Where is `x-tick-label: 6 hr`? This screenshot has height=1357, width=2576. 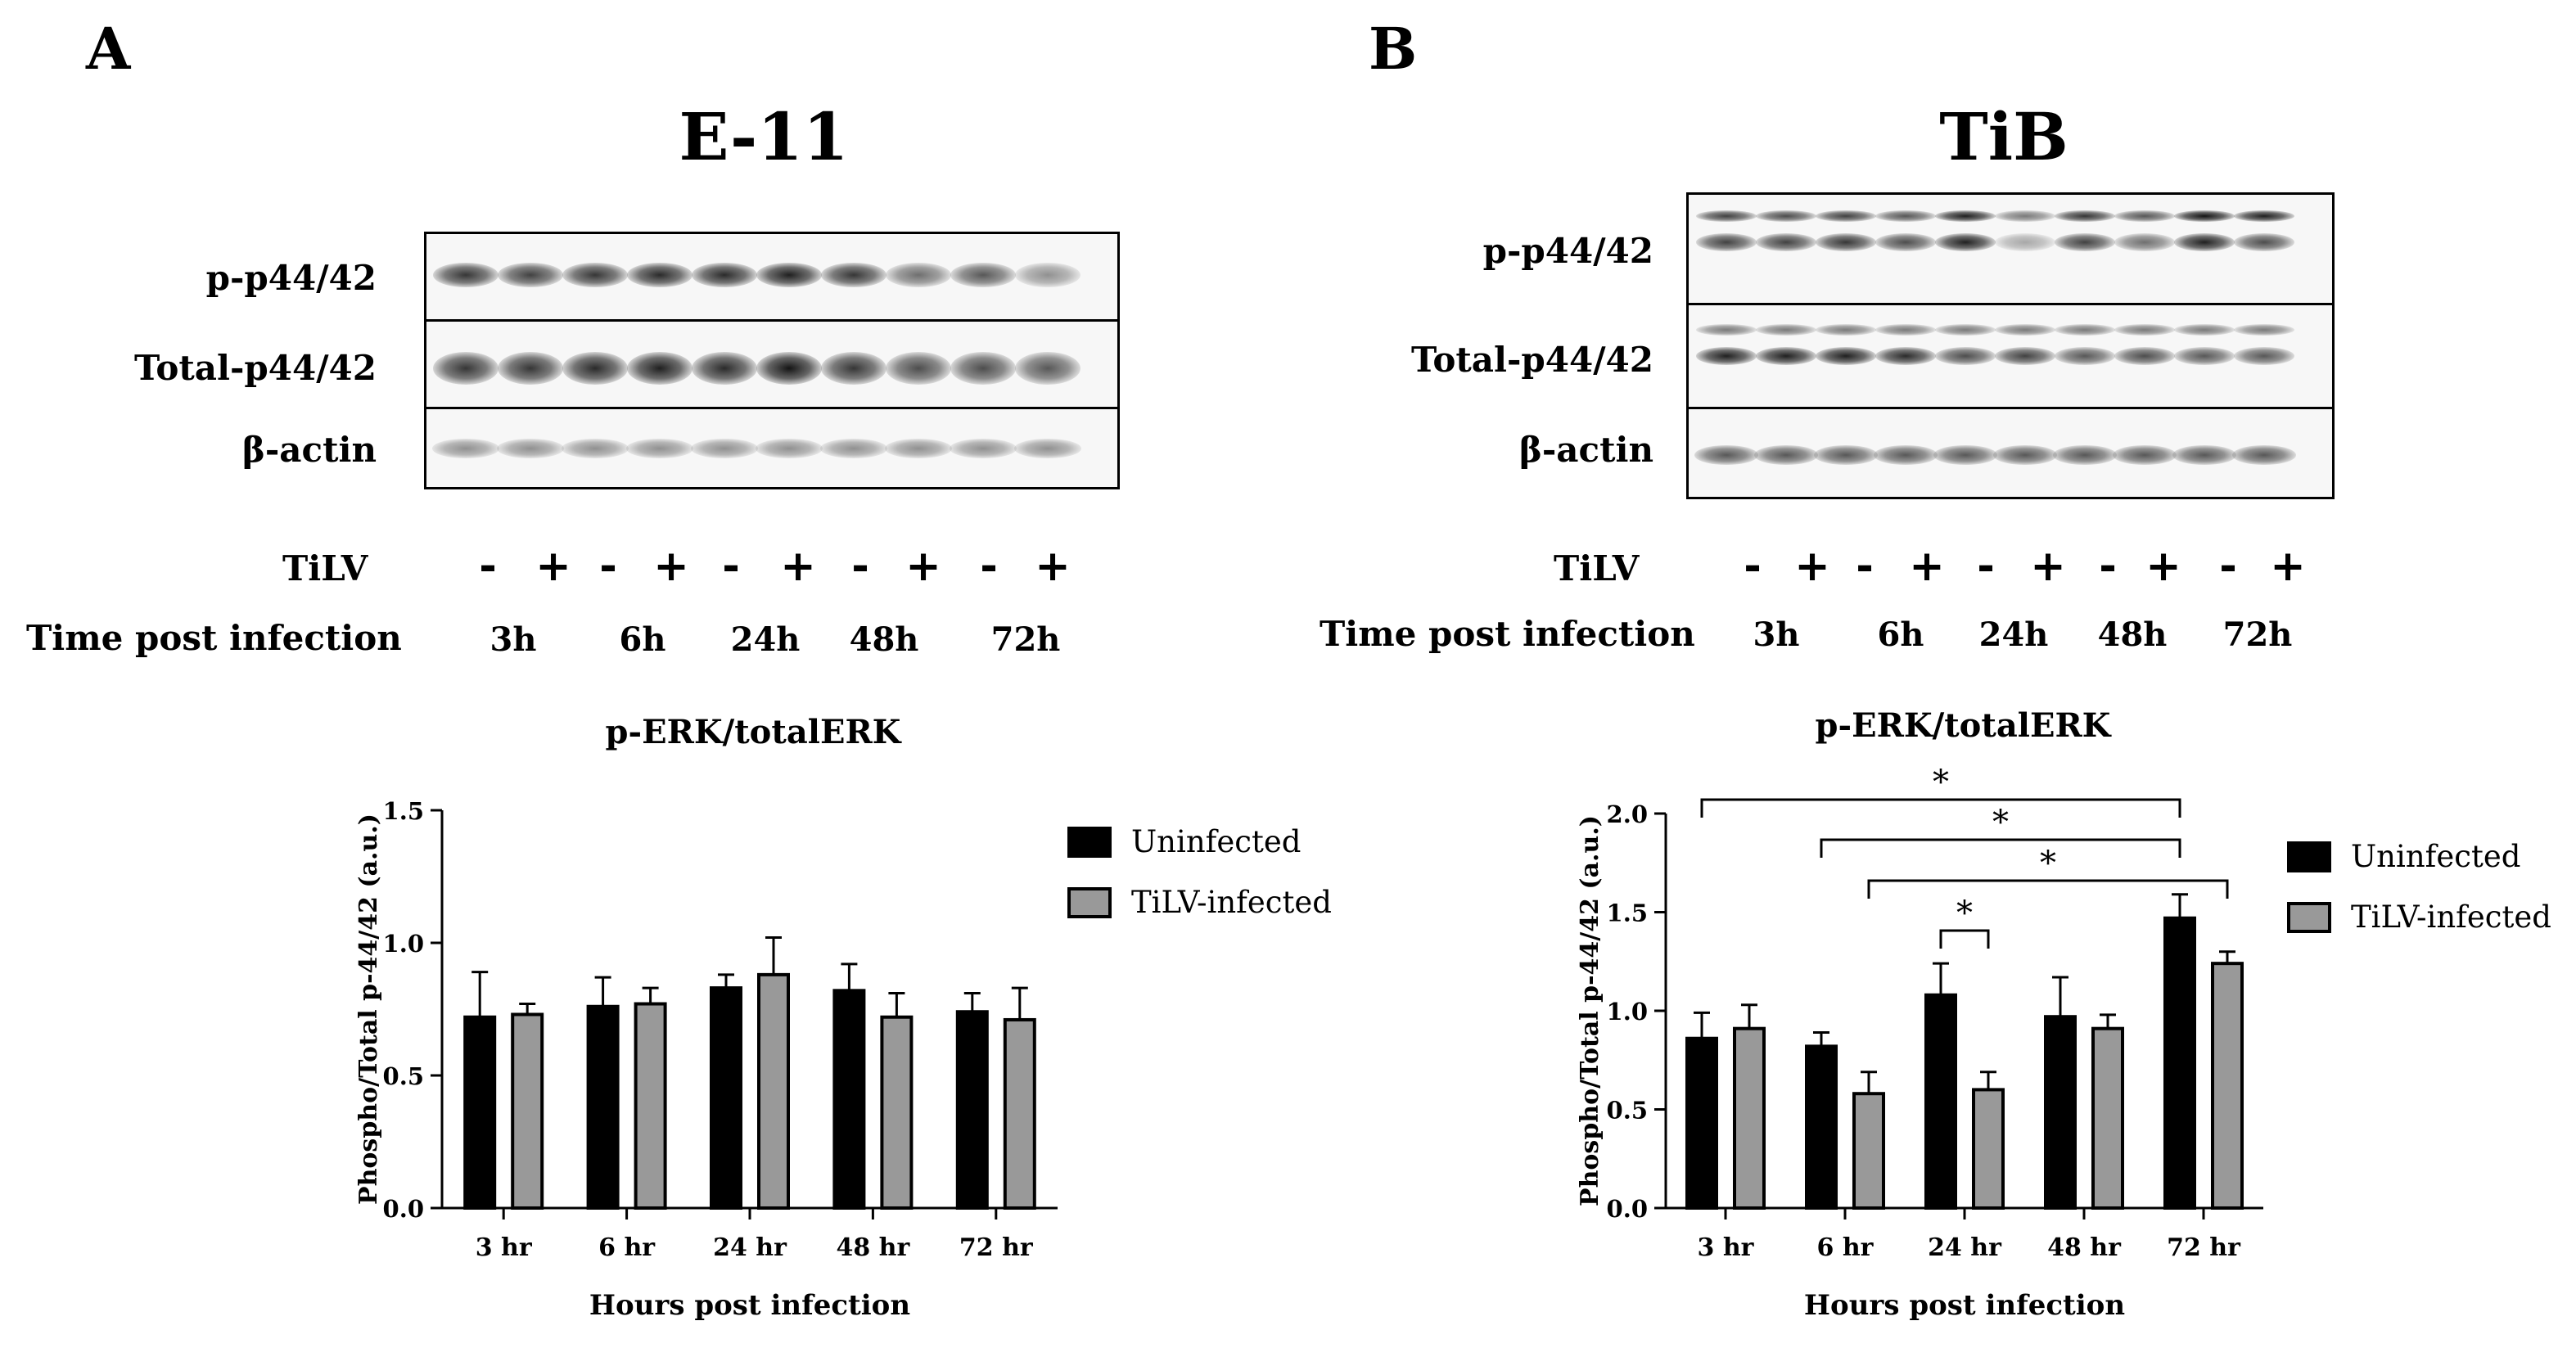
x-tick-label: 6 hr is located at coordinates (1845, 1247).